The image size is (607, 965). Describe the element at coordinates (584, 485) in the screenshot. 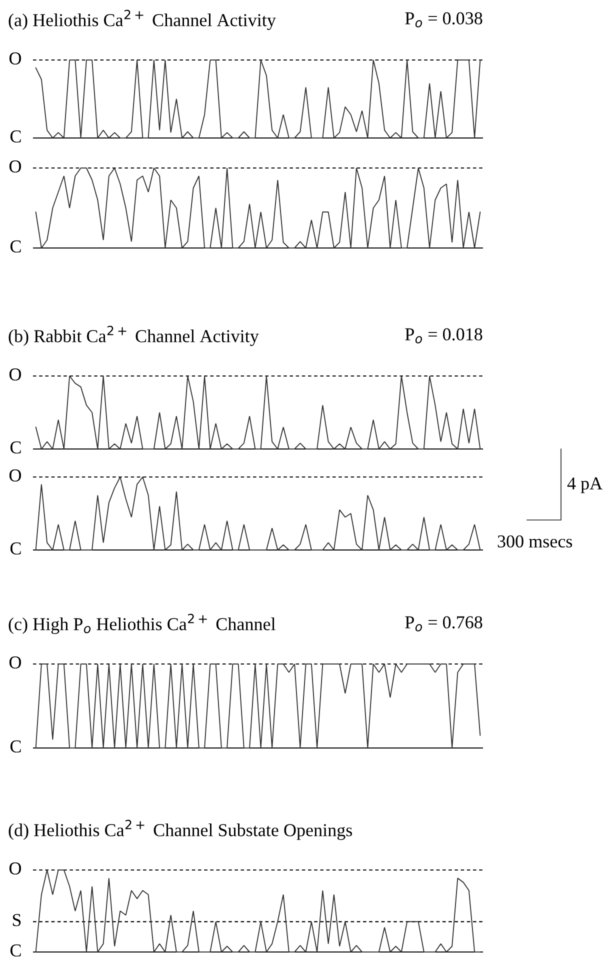

I see `text: 4 pA` at that location.